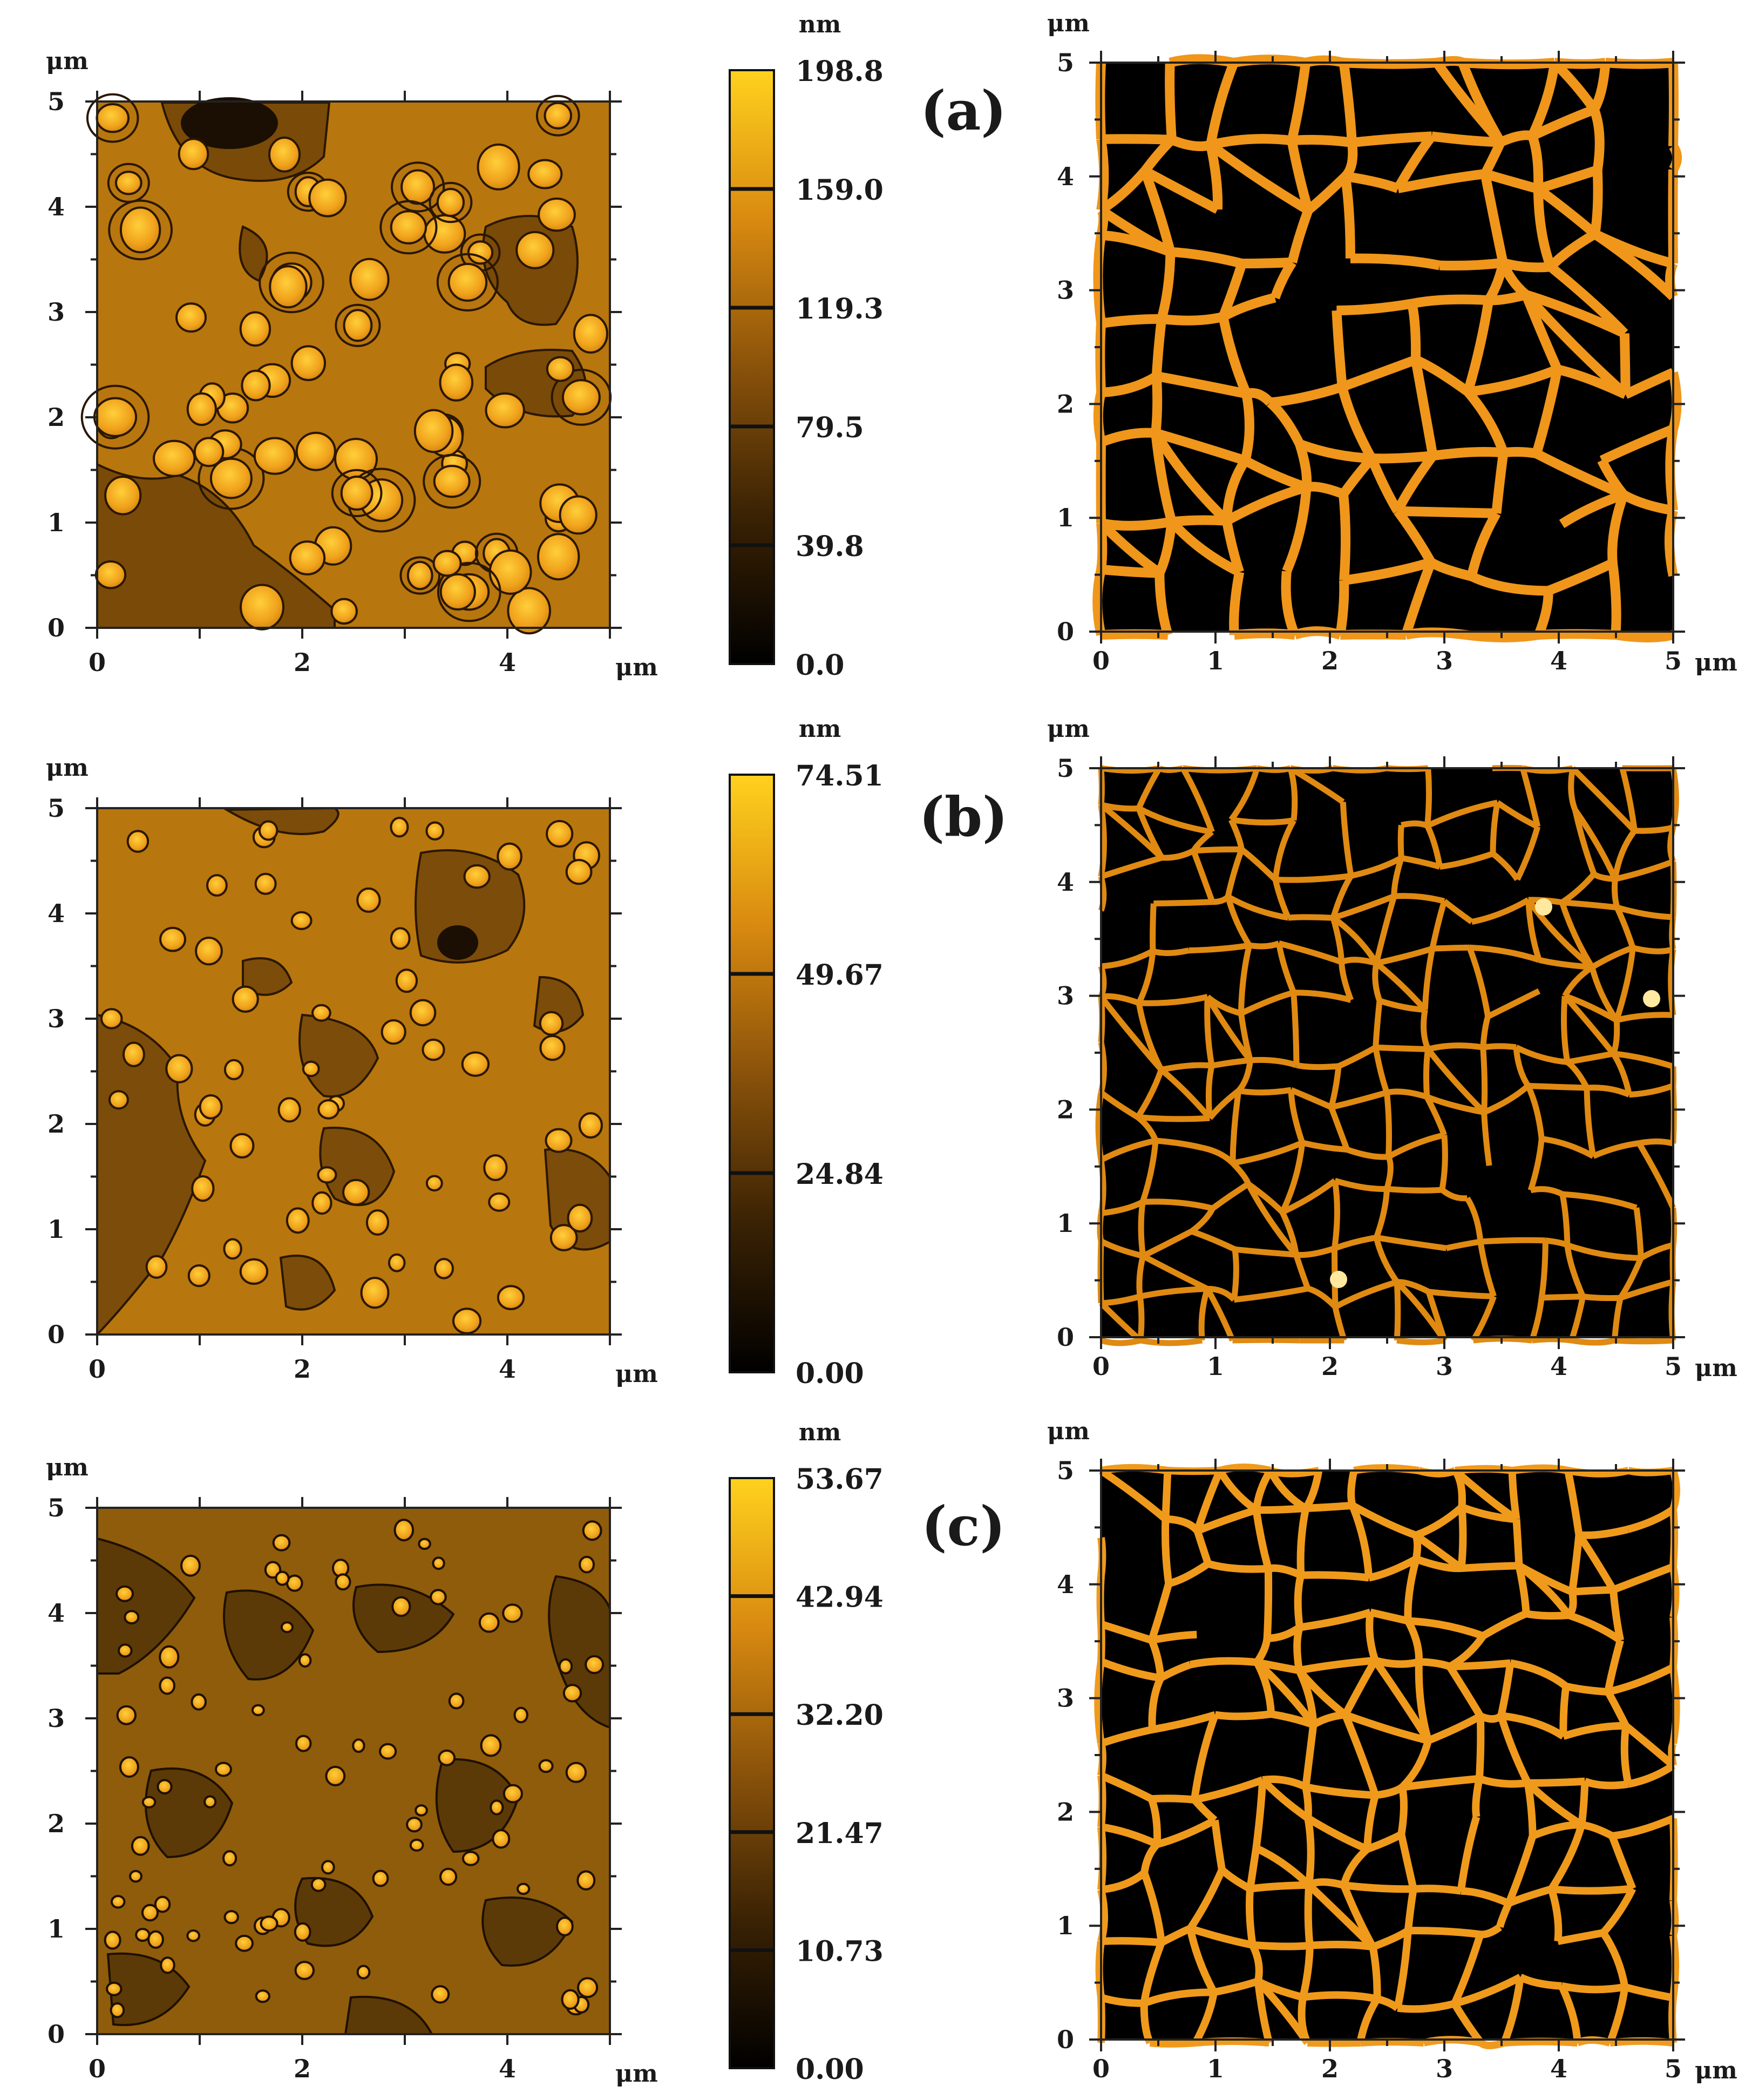  I want to click on phase-map-c-y-tick-label: 0, so click(1065, 2039).